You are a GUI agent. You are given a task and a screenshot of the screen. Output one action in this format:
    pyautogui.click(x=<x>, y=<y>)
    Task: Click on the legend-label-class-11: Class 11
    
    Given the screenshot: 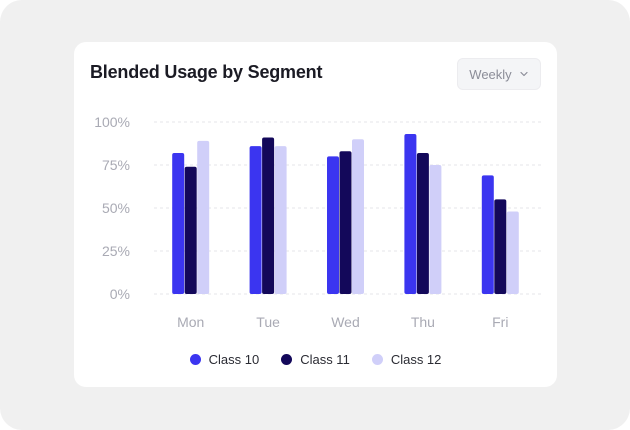 What is the action you would take?
    pyautogui.click(x=325, y=359)
    